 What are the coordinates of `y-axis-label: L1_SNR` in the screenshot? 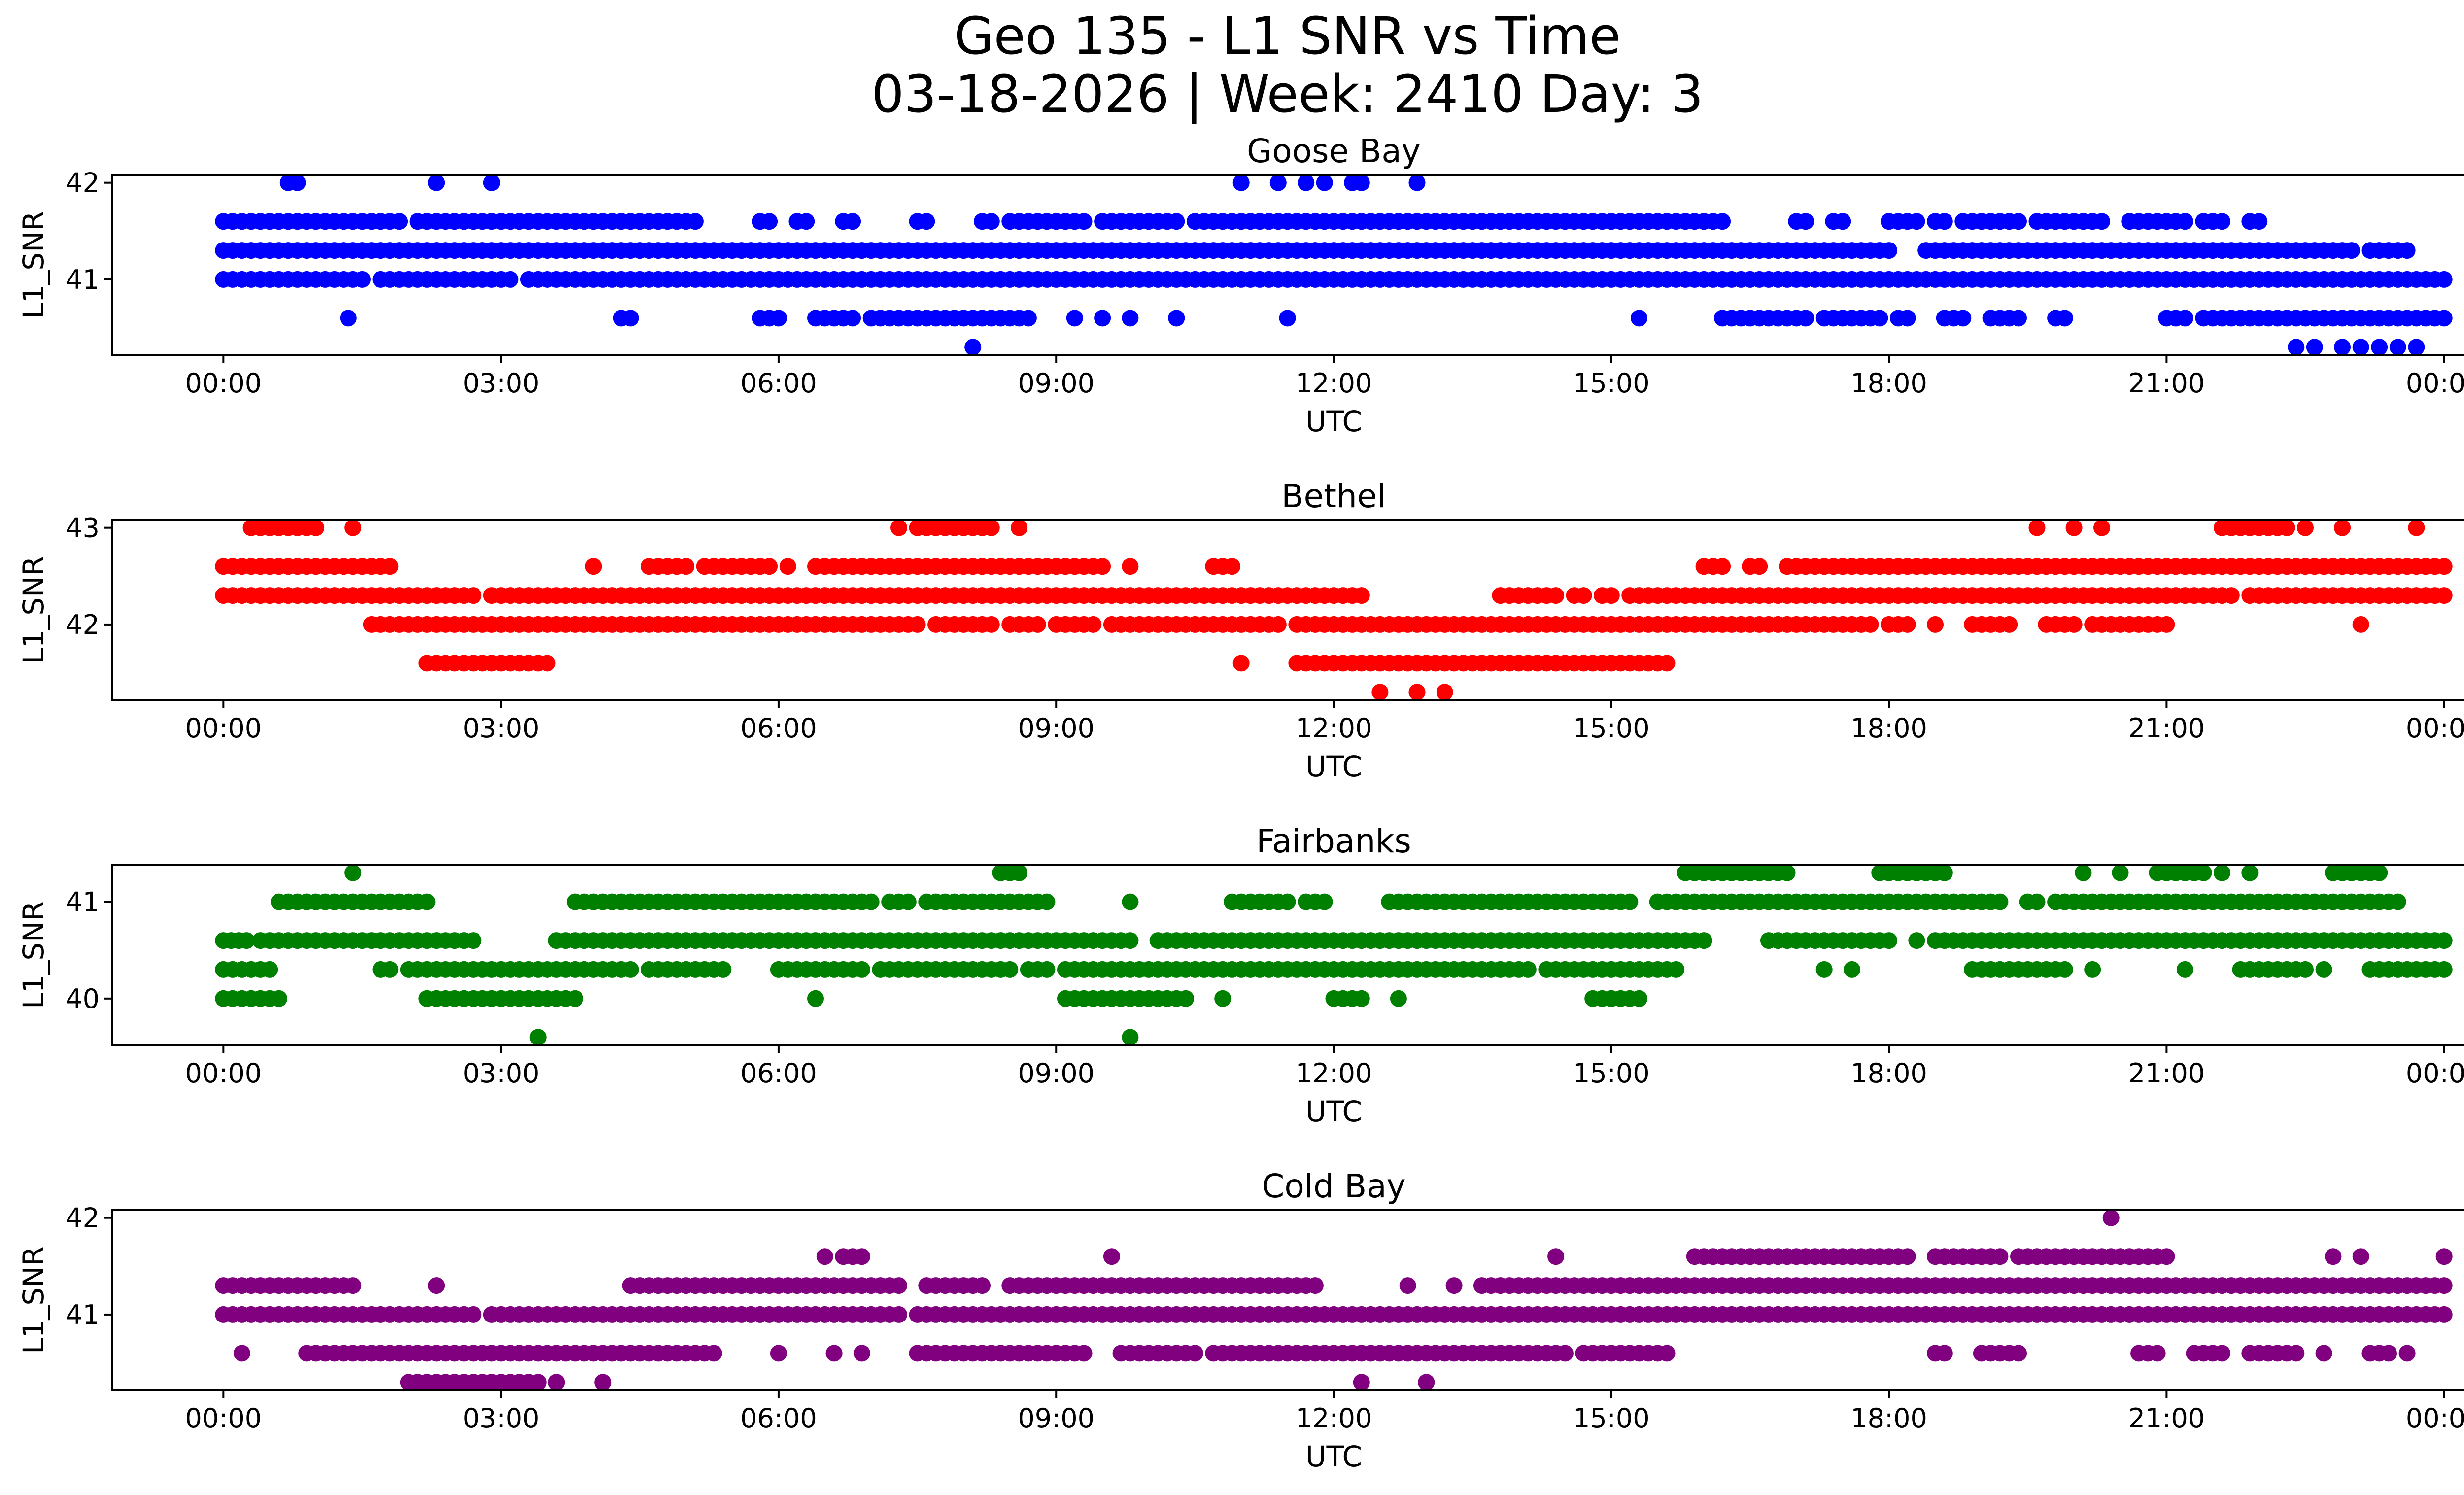 It's located at (33, 1300).